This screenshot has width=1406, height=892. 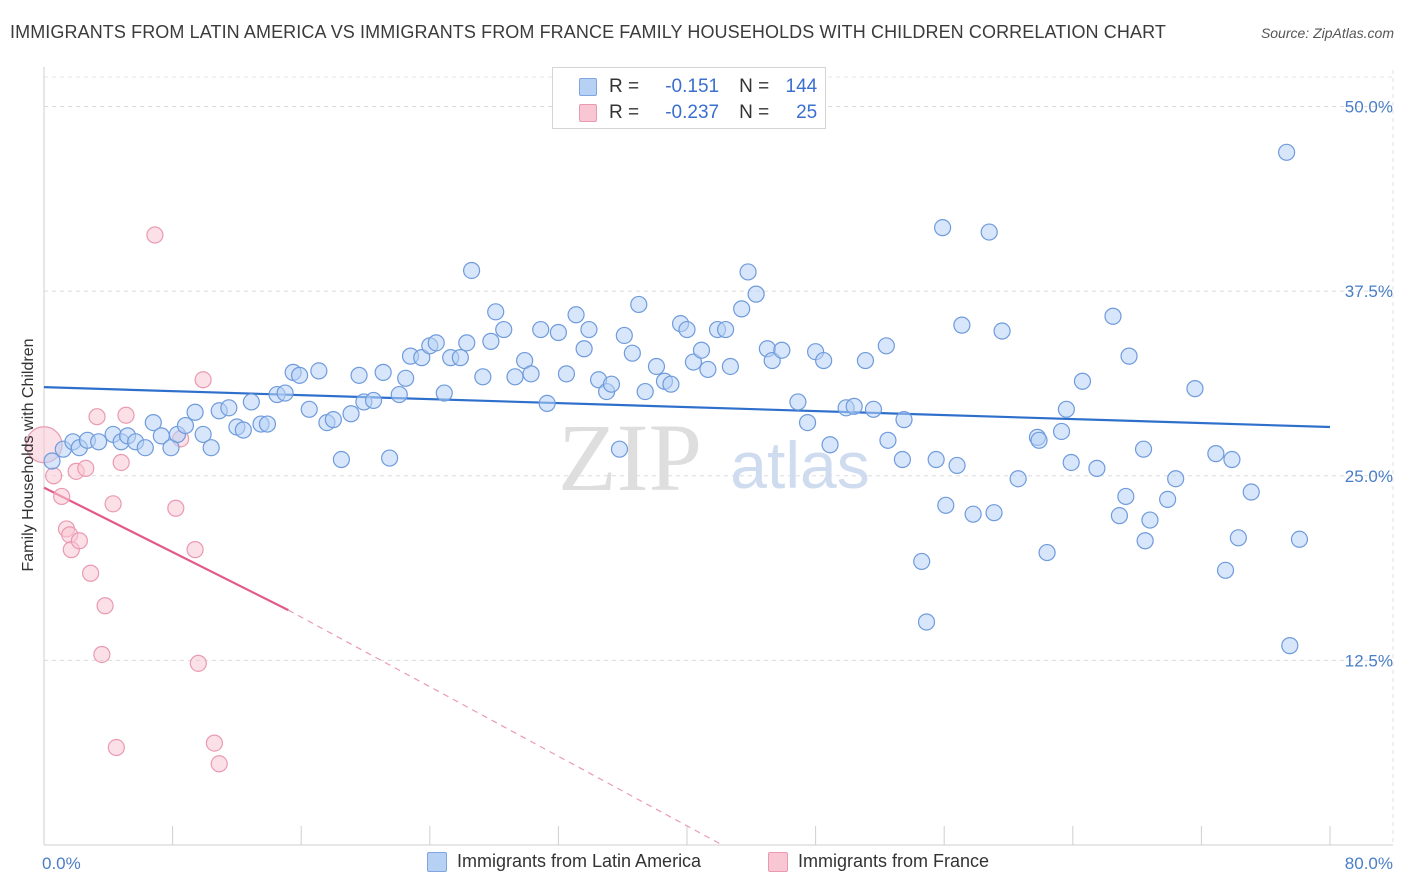 I want to click on y-tick-label: 50.0%, so click(x=1369, y=107).